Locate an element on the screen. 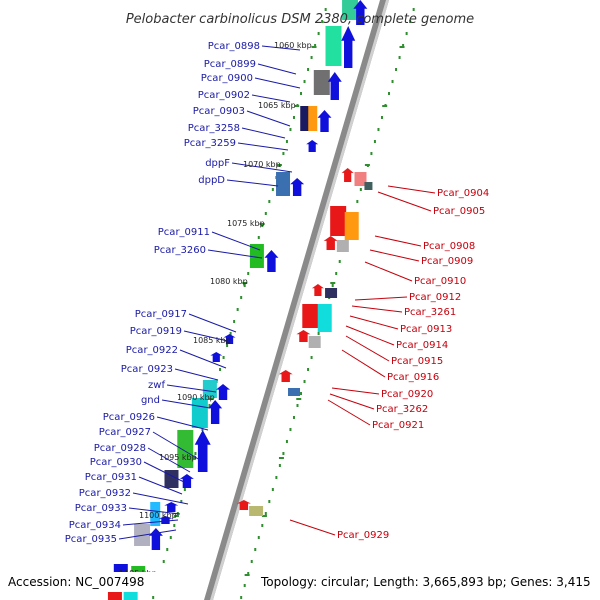  gene-label: Pcar_0915 is located at coordinates (417, 361).